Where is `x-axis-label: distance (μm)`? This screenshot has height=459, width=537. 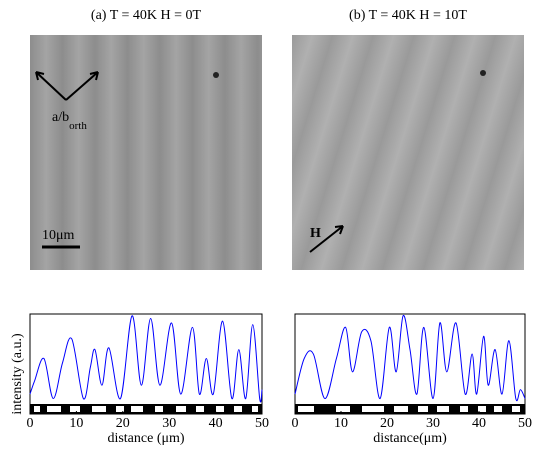 x-axis-label: distance (μm) is located at coordinates (145, 438).